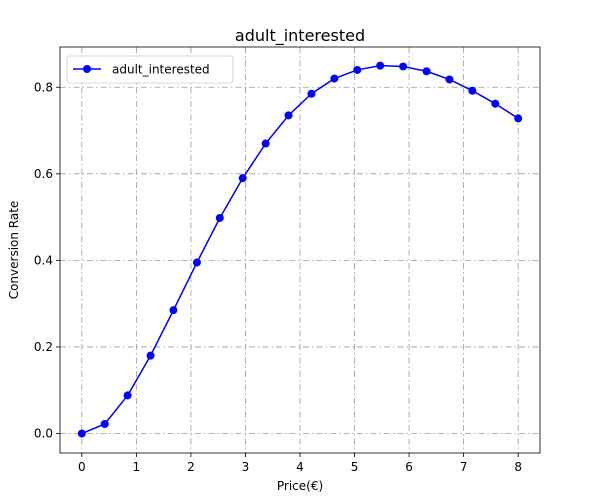 This screenshot has width=600, height=500. I want to click on legend-box, so click(150, 69).